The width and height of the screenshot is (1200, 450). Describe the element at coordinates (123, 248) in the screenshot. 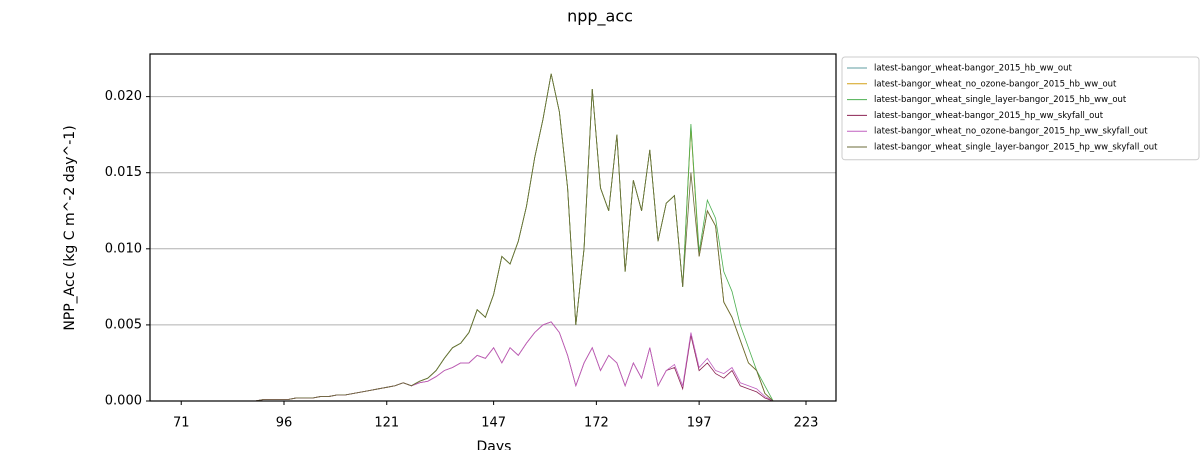

I see `y-tick-label: 0.010` at that location.